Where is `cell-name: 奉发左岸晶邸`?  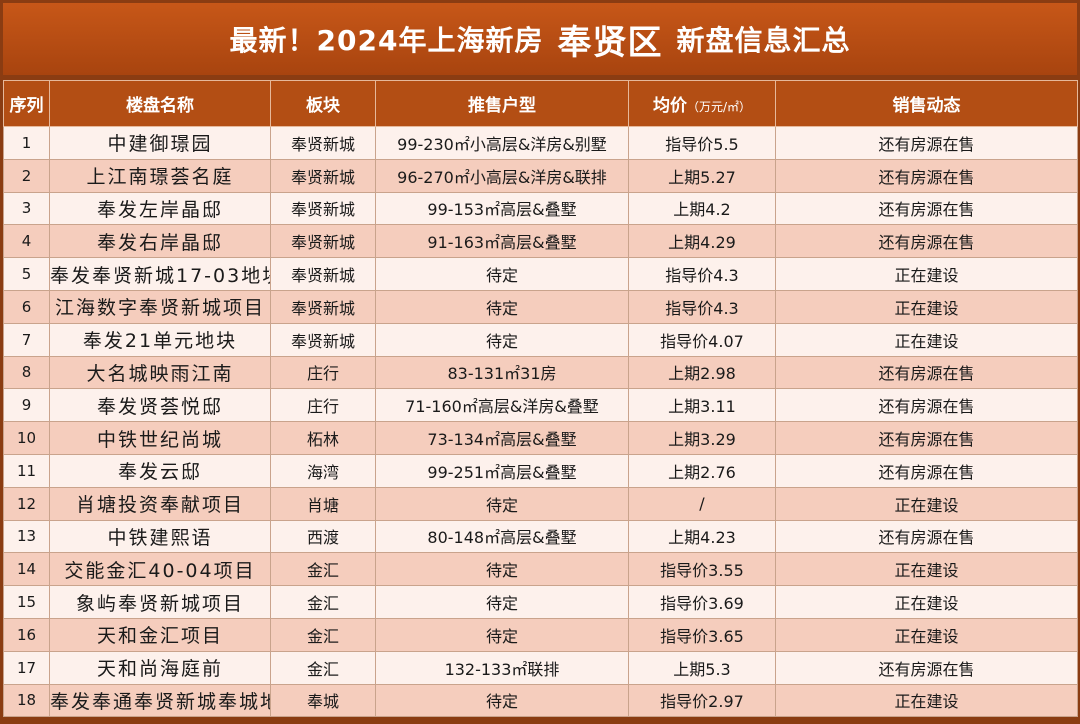 cell-name: 奉发左岸晶邸 is located at coordinates (160, 208).